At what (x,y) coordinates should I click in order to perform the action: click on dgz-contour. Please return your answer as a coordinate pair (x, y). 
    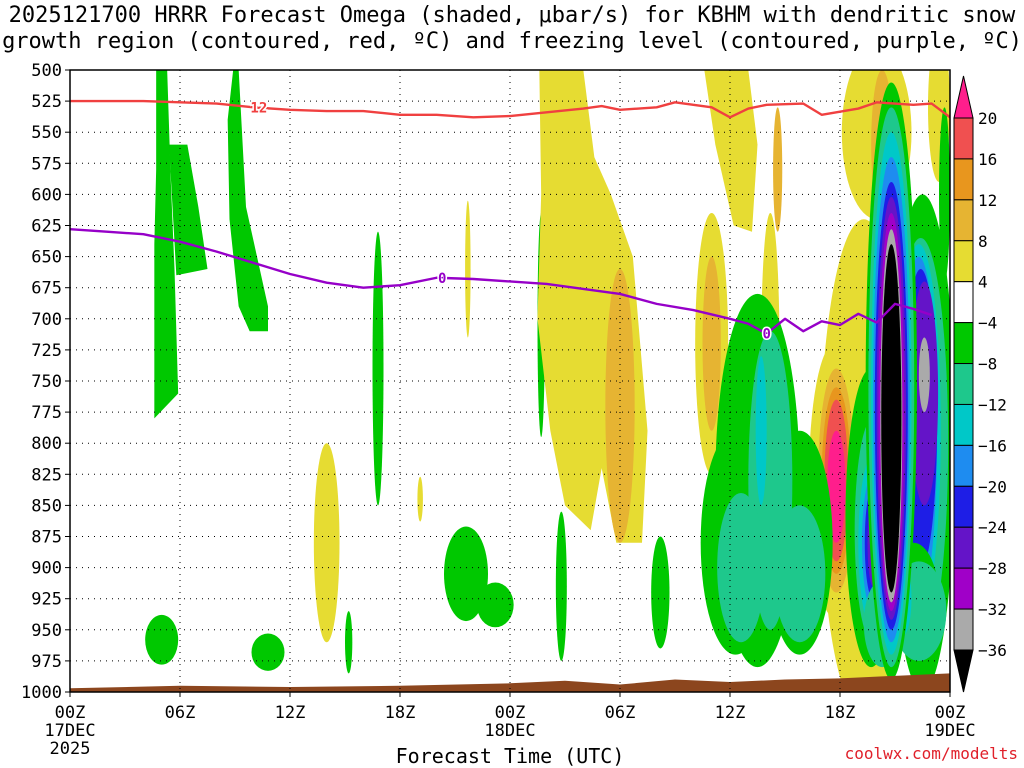
    Looking at the image, I should click on (510, 109).